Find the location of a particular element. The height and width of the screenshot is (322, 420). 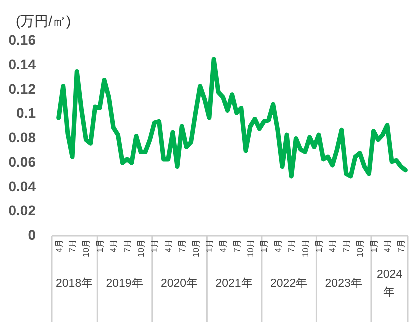

y-axis-title: (万円/㎡) is located at coordinates (44, 21).